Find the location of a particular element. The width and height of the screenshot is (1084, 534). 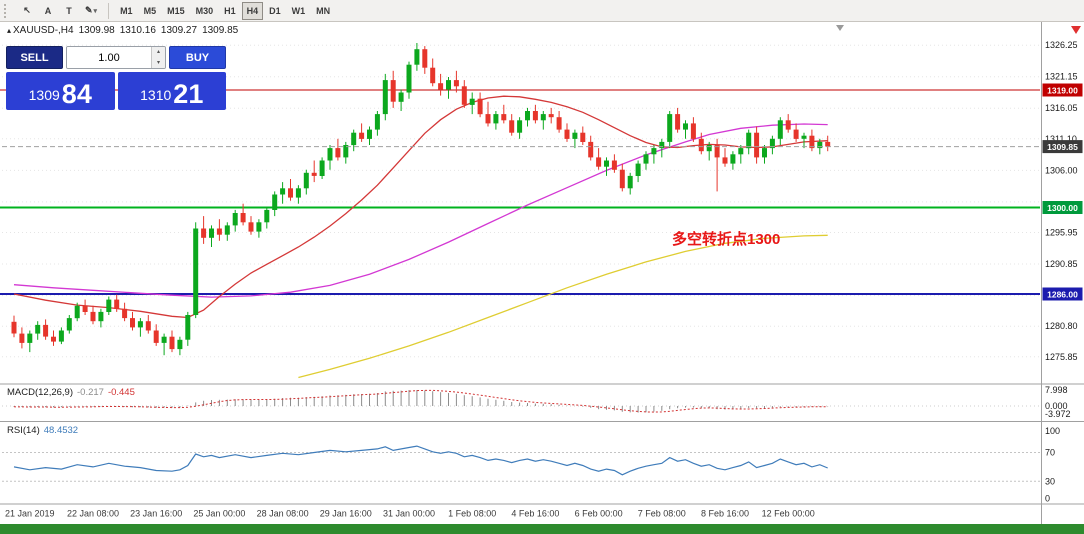

svg-text: 1286.00 is located at coordinates (1062, 295).